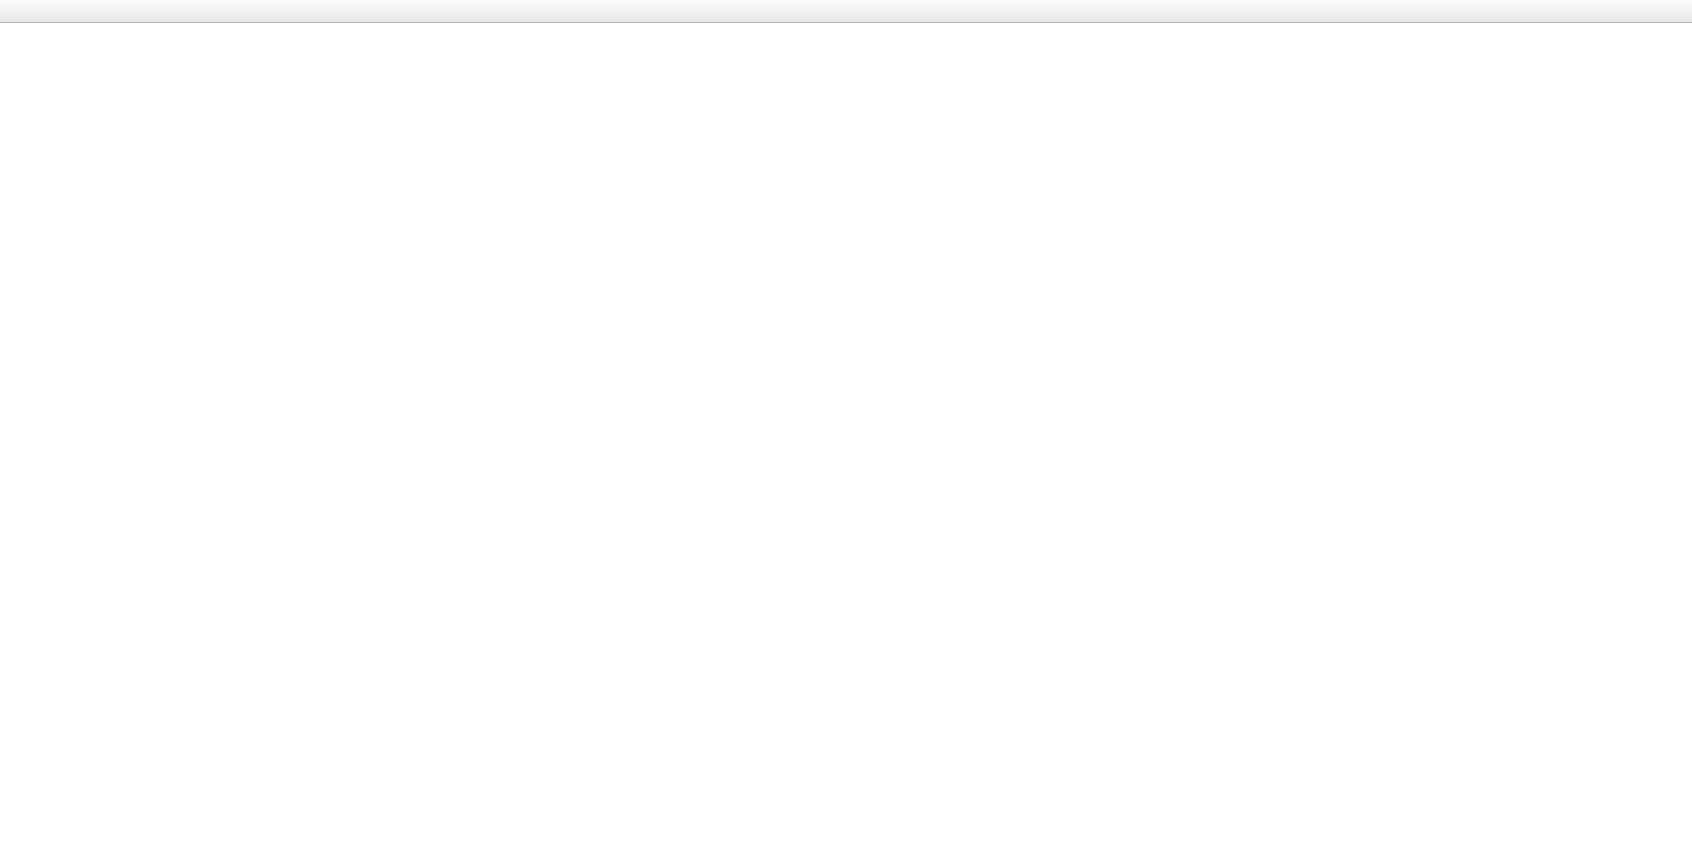  Describe the element at coordinates (846, 11) in the screenshot. I see `toolbar` at that location.